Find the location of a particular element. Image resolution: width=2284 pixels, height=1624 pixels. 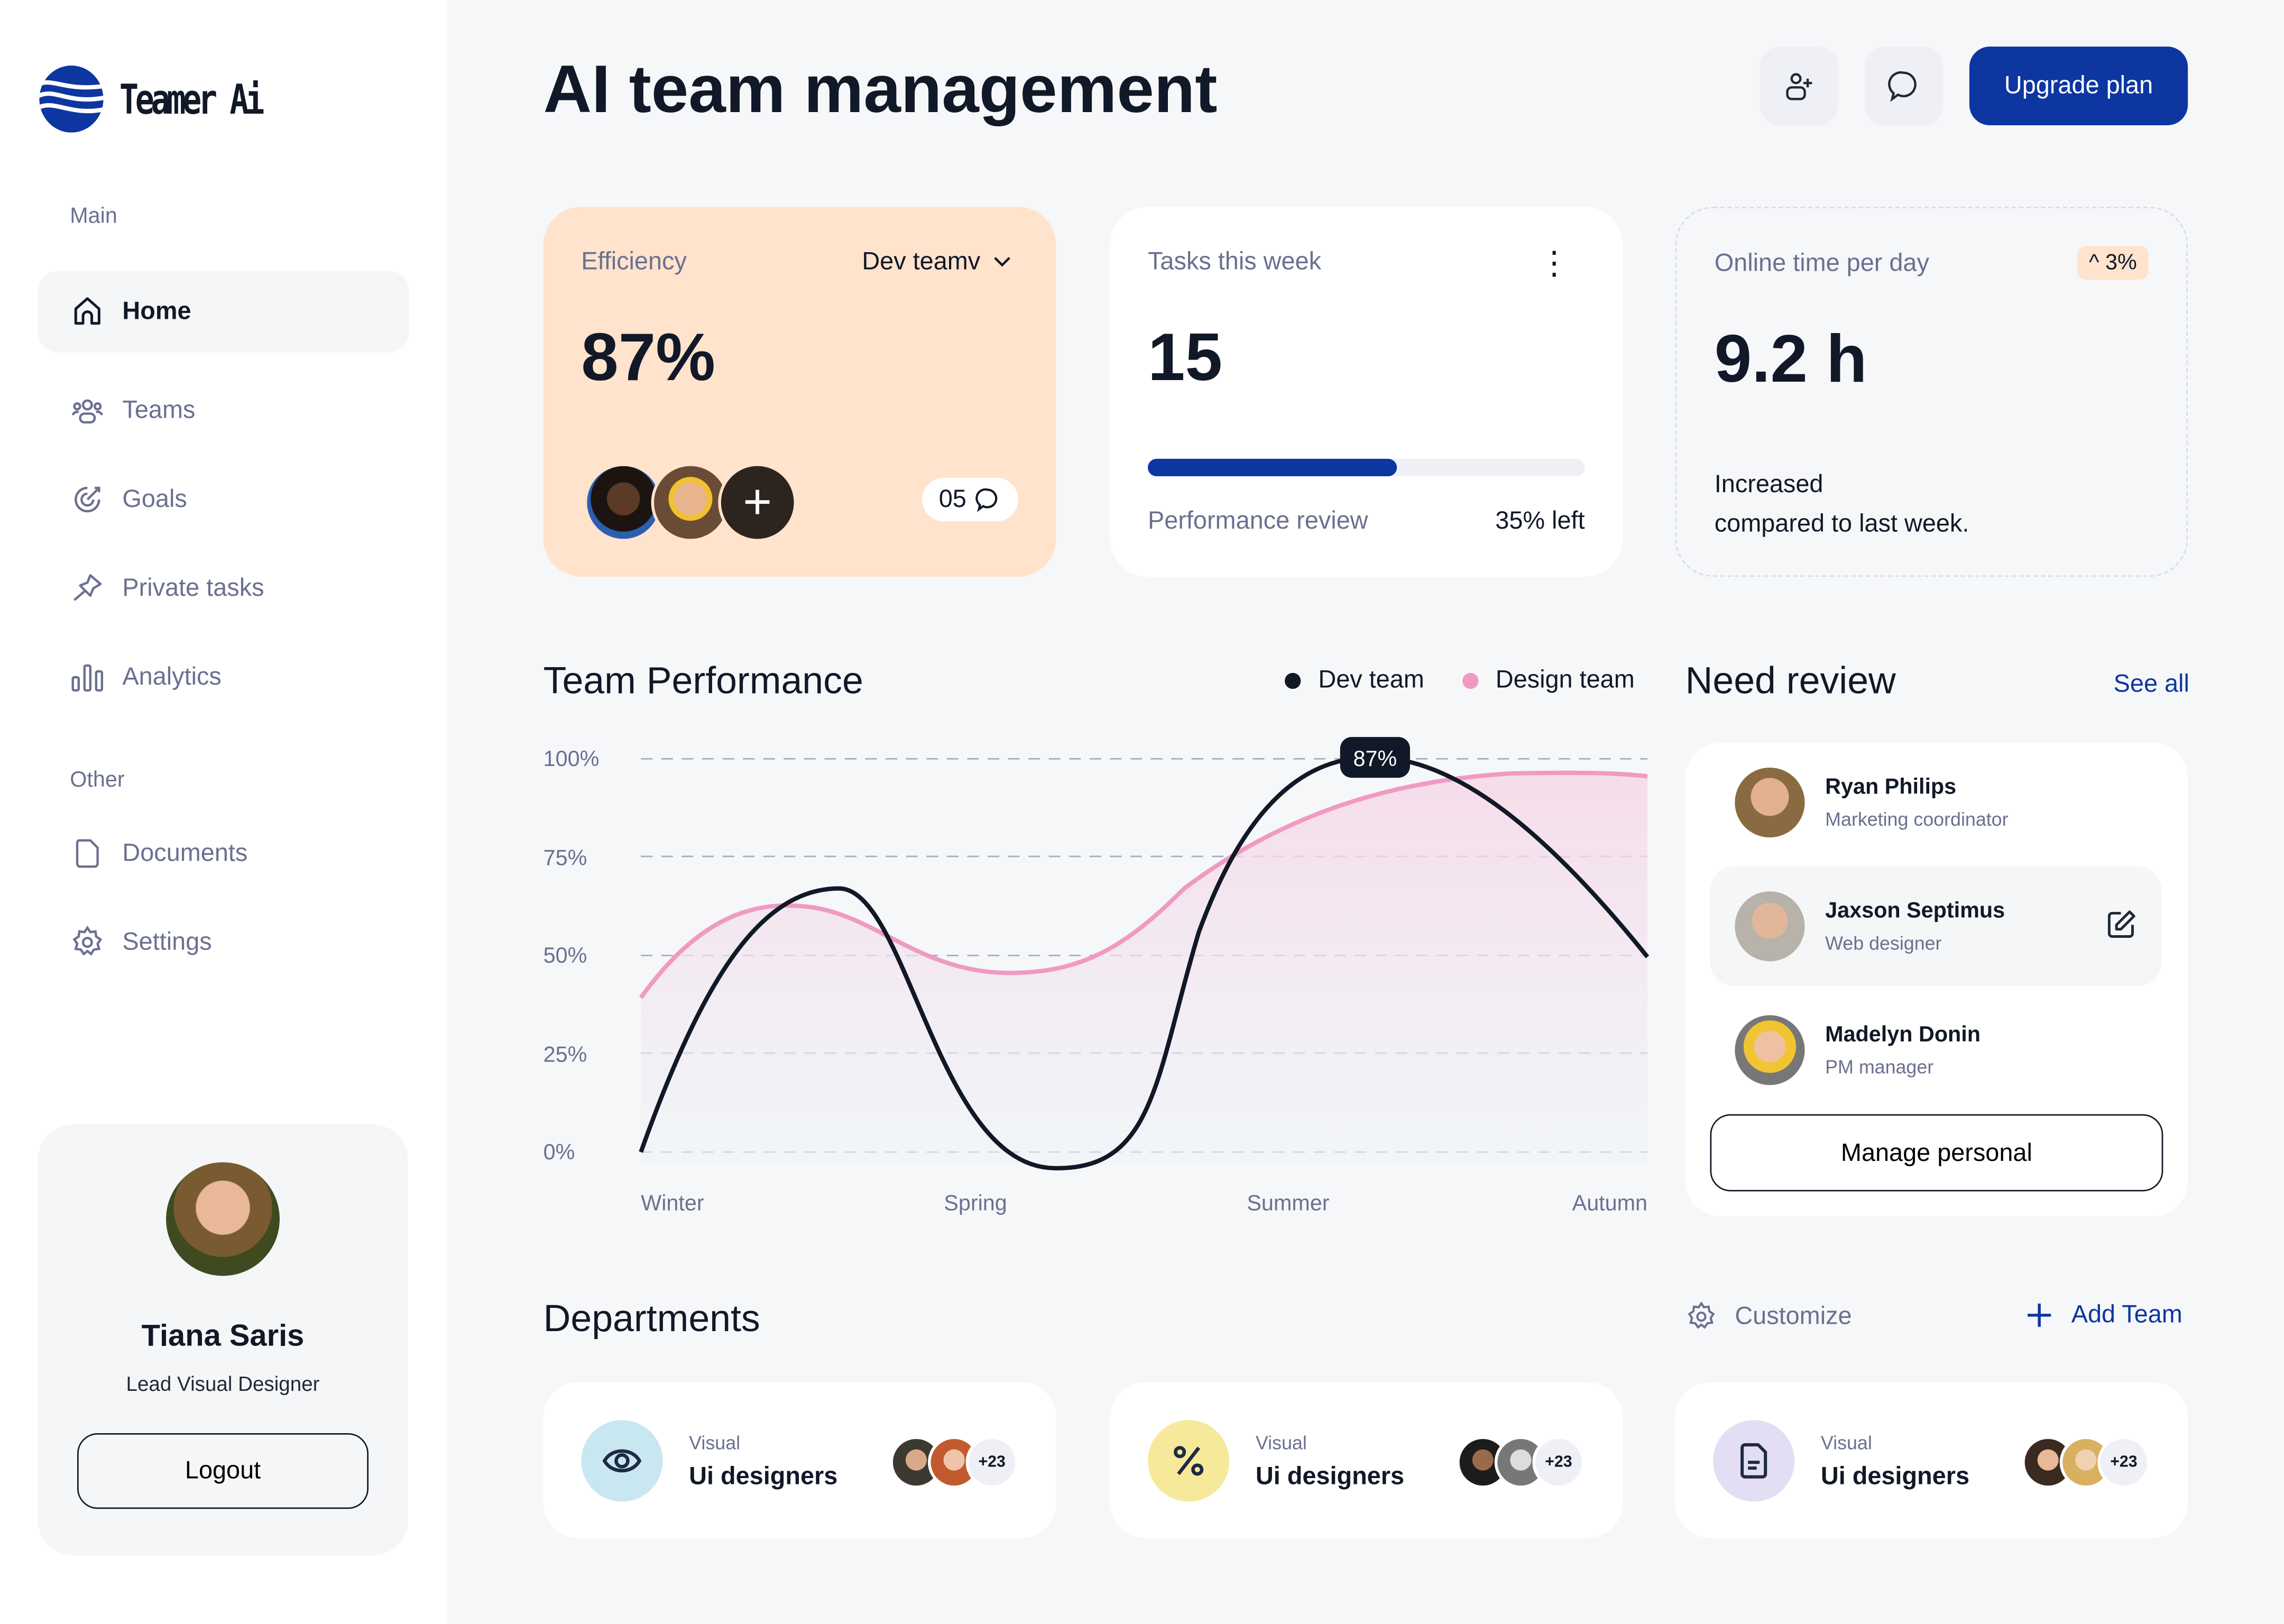

chart-tooltip: 87% is located at coordinates (1375, 758).